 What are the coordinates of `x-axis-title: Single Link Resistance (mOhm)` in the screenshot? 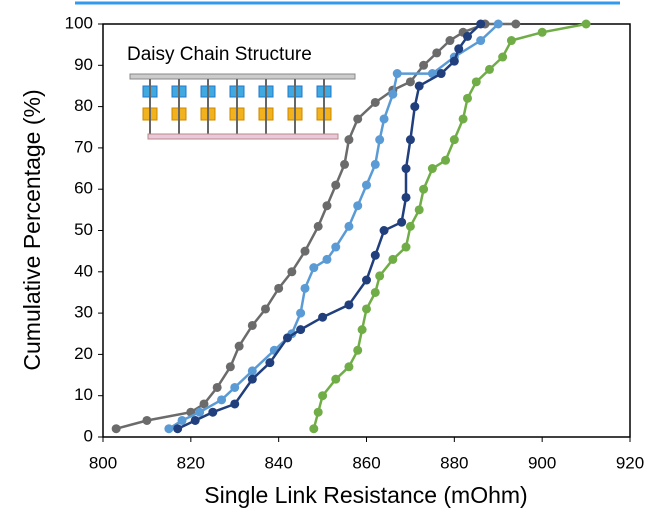 It's located at (365, 495).